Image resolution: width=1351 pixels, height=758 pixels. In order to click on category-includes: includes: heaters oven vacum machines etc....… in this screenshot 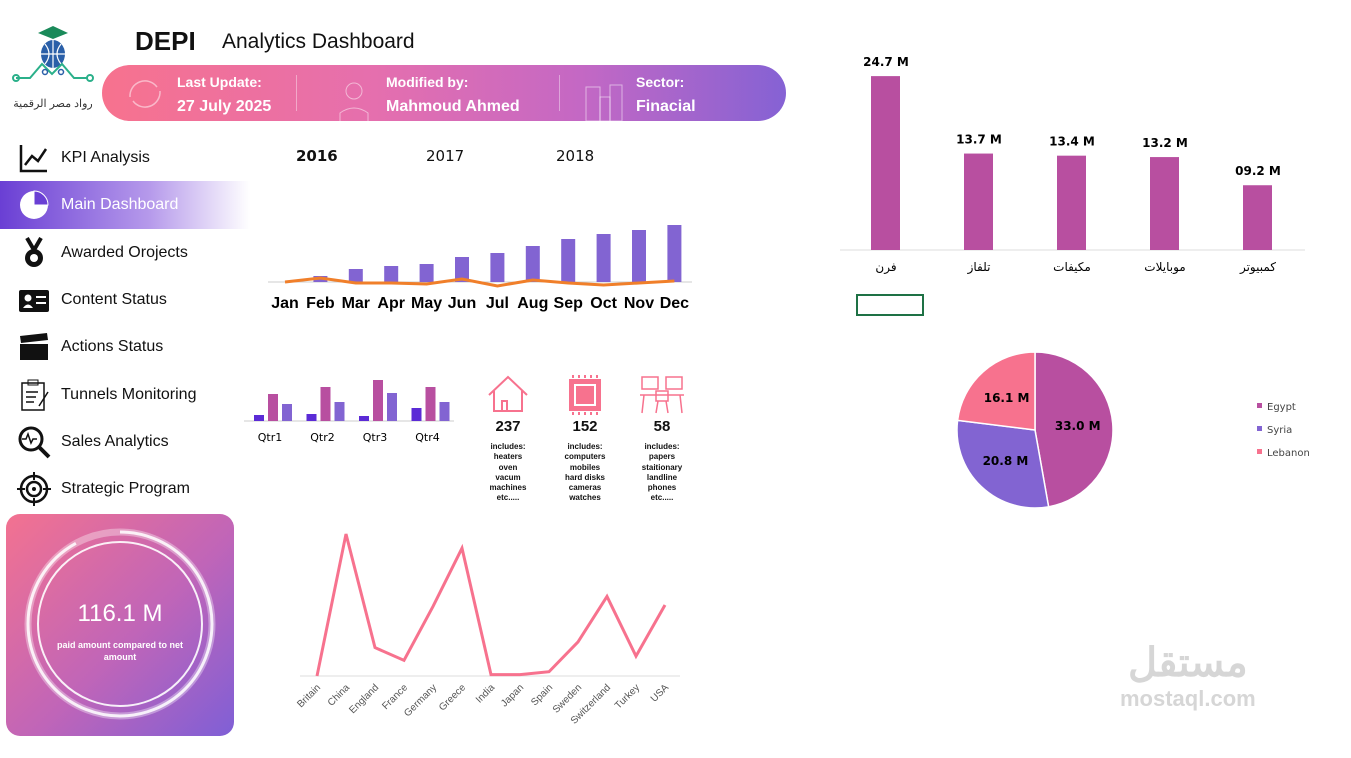, I will do `click(508, 472)`.